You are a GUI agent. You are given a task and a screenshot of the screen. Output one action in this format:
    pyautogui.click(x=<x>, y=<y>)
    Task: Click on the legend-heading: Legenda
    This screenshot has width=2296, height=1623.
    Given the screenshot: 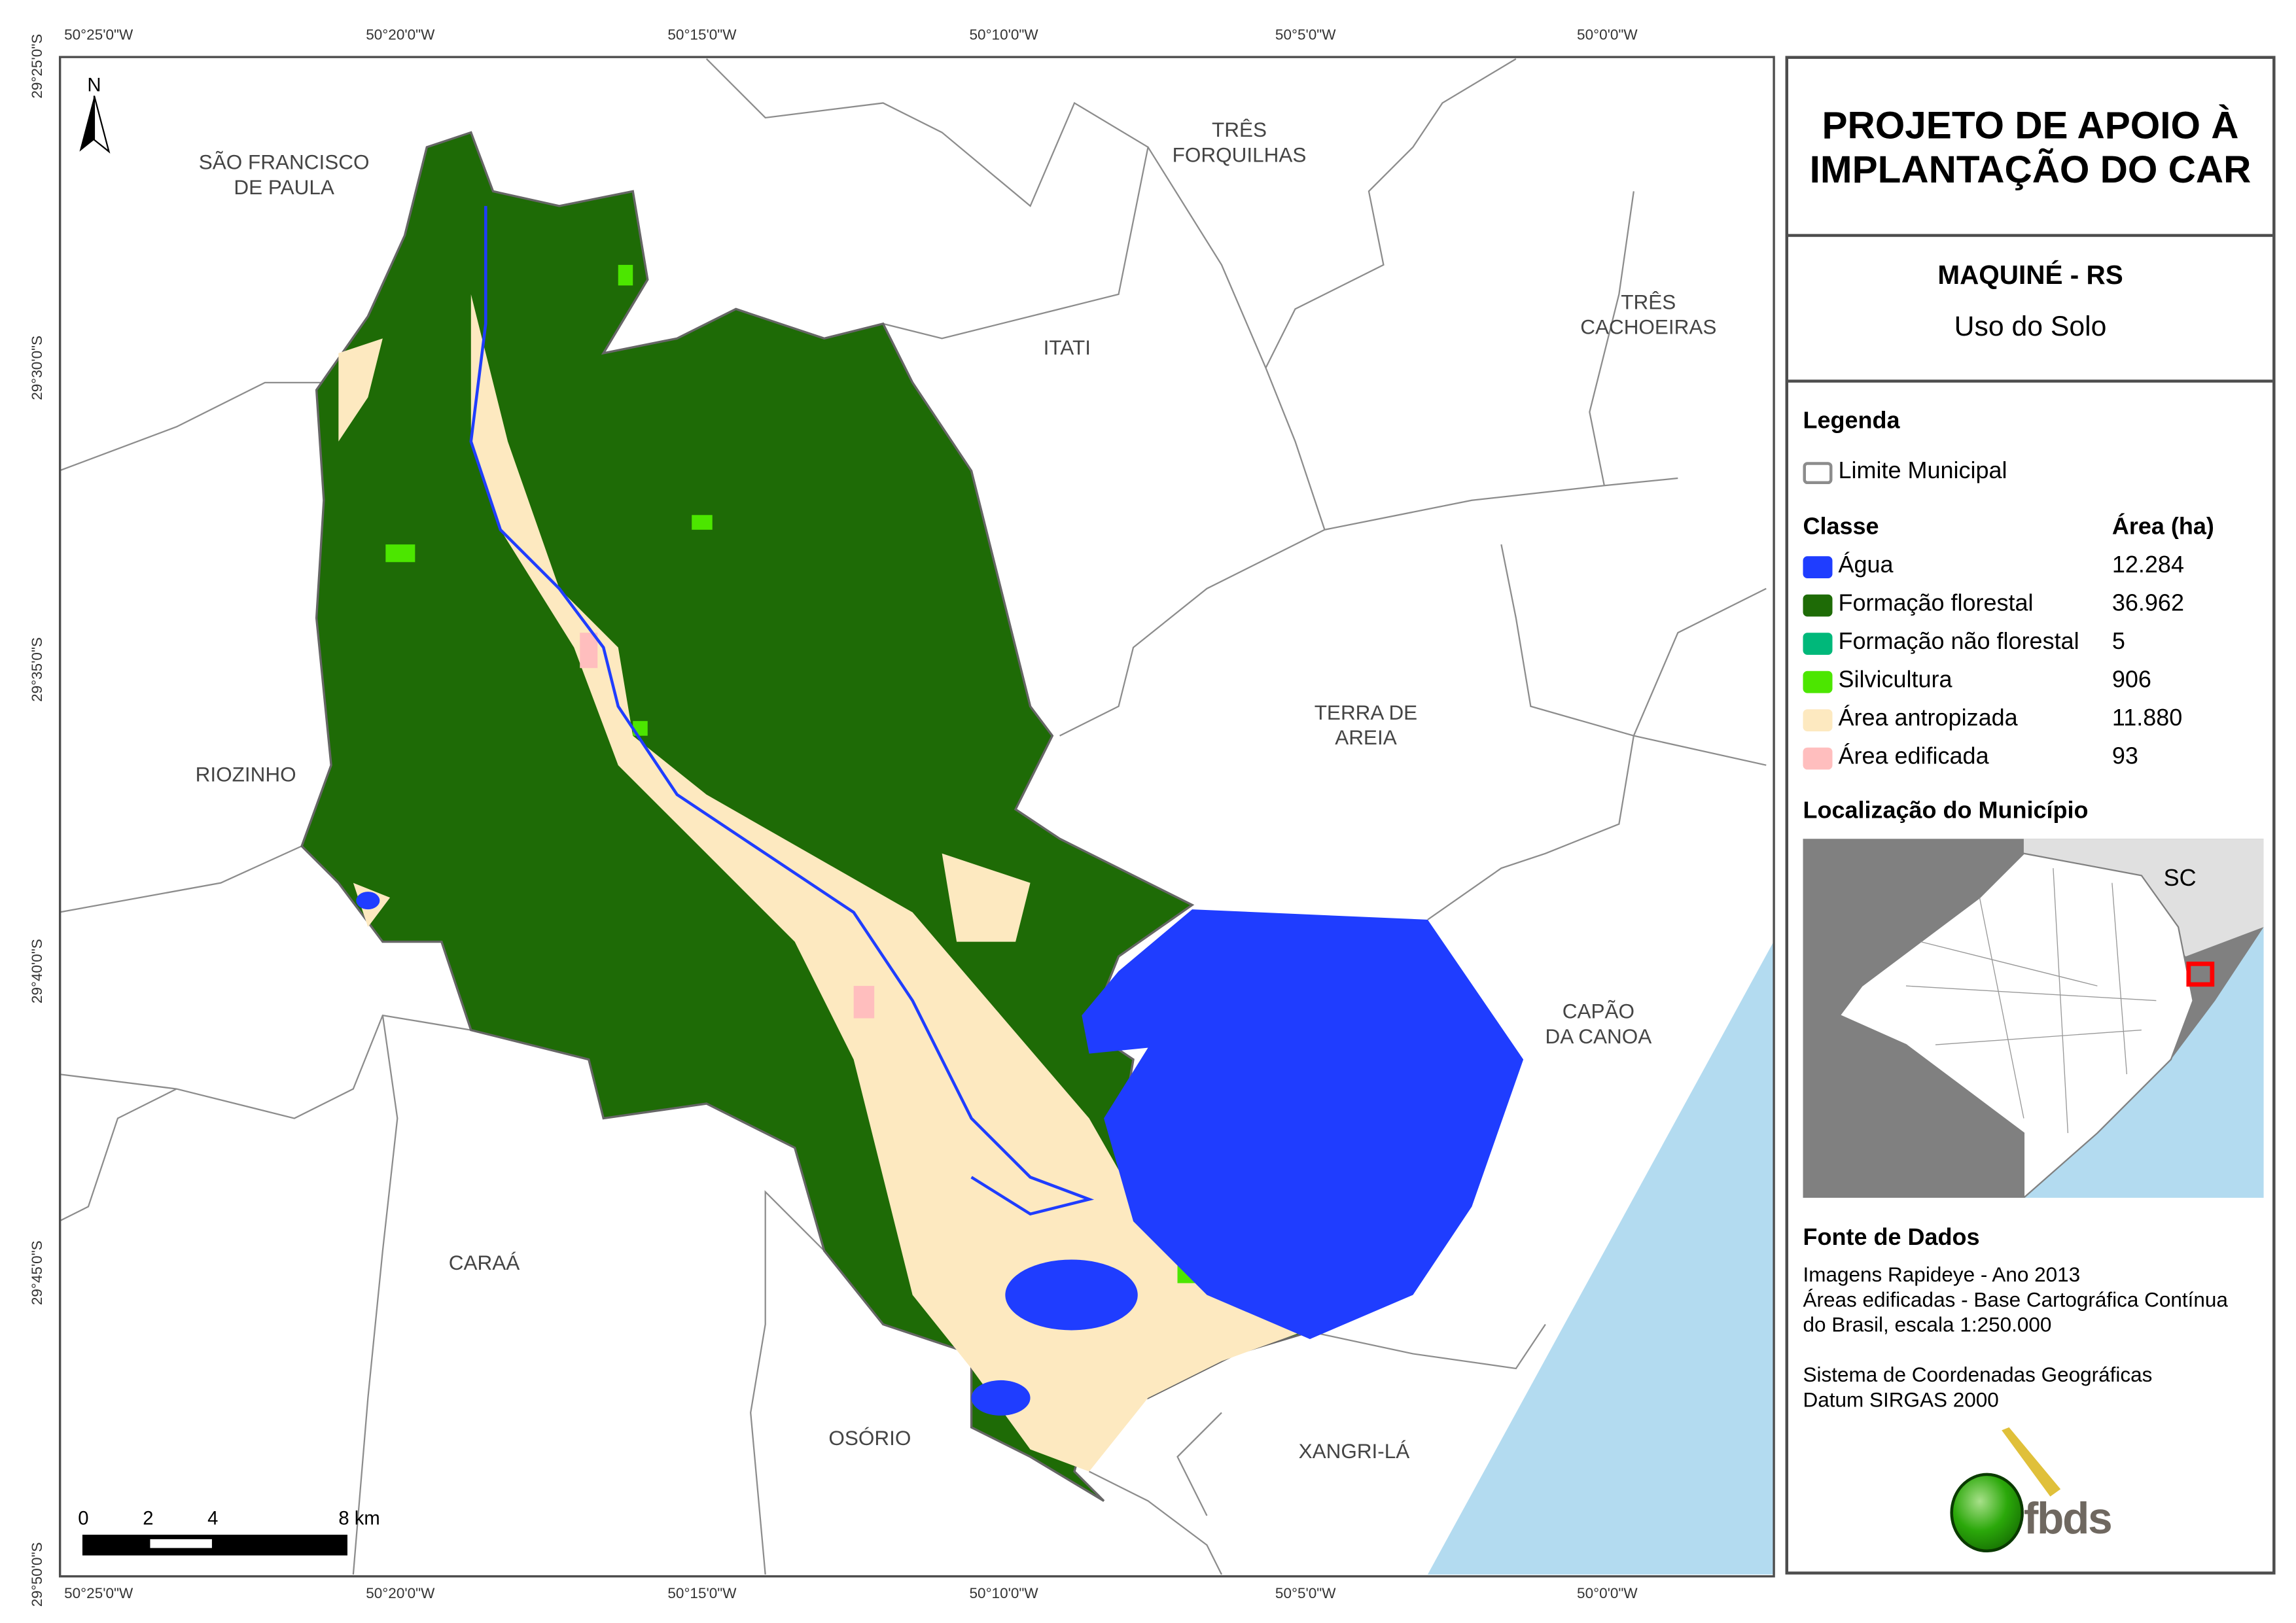 What is the action you would take?
    pyautogui.click(x=1851, y=421)
    